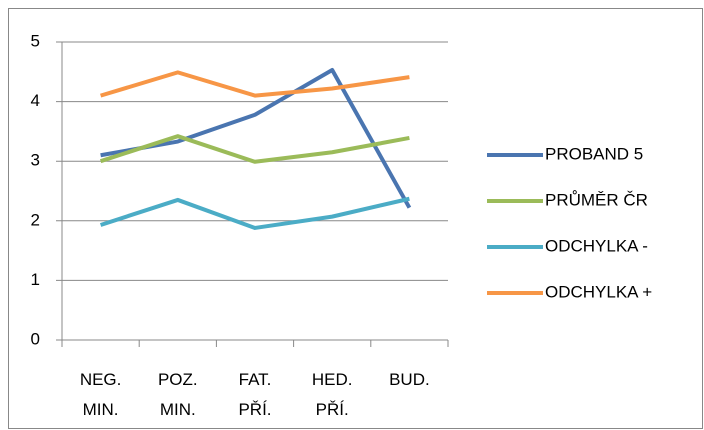 The height and width of the screenshot is (430, 704). Describe the element at coordinates (598, 291) in the screenshot. I see `legend-label: ODCHYLKA +` at that location.